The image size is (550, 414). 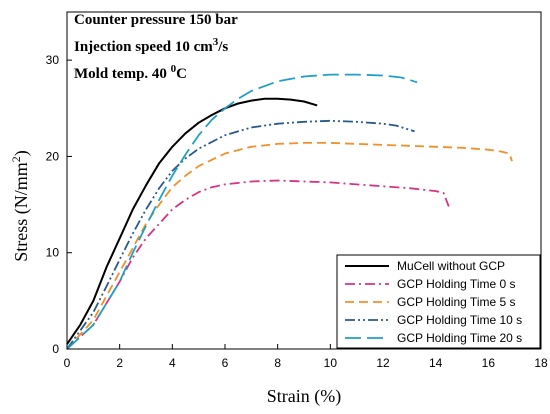 What do you see at coordinates (119, 363) in the screenshot?
I see `x-tick-label-2: 2` at bounding box center [119, 363].